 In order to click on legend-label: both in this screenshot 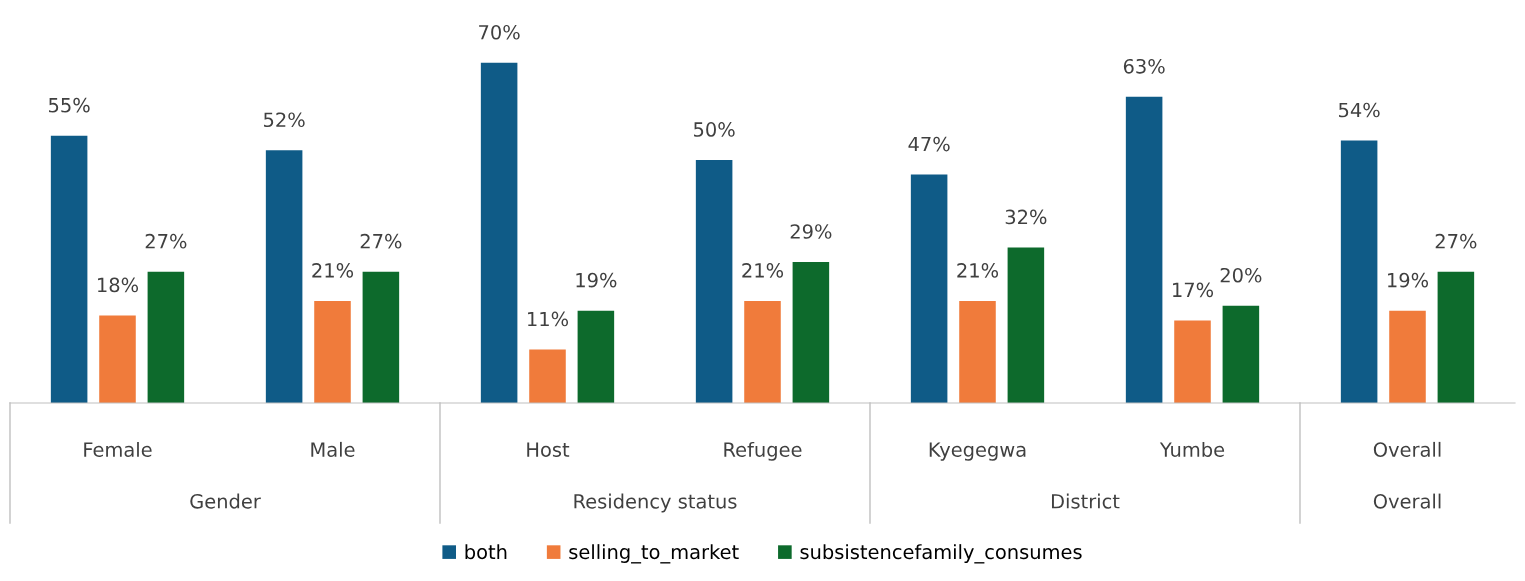, I will do `click(486, 552)`.